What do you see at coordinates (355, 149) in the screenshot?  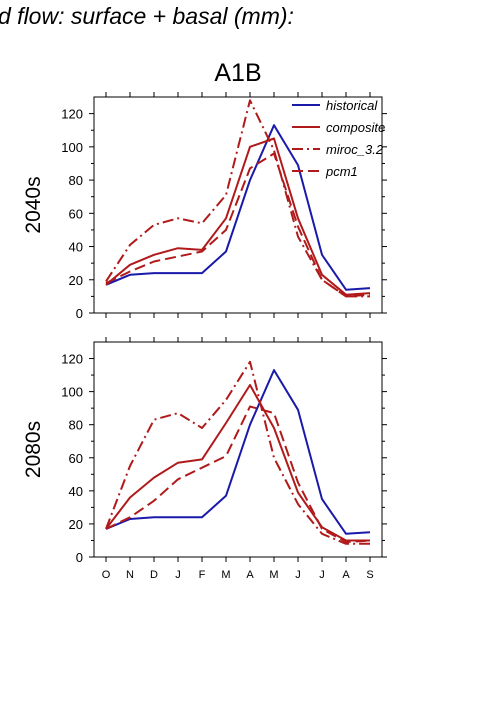 I see `legend-label-miroc_3.2: miroc_3.2` at bounding box center [355, 149].